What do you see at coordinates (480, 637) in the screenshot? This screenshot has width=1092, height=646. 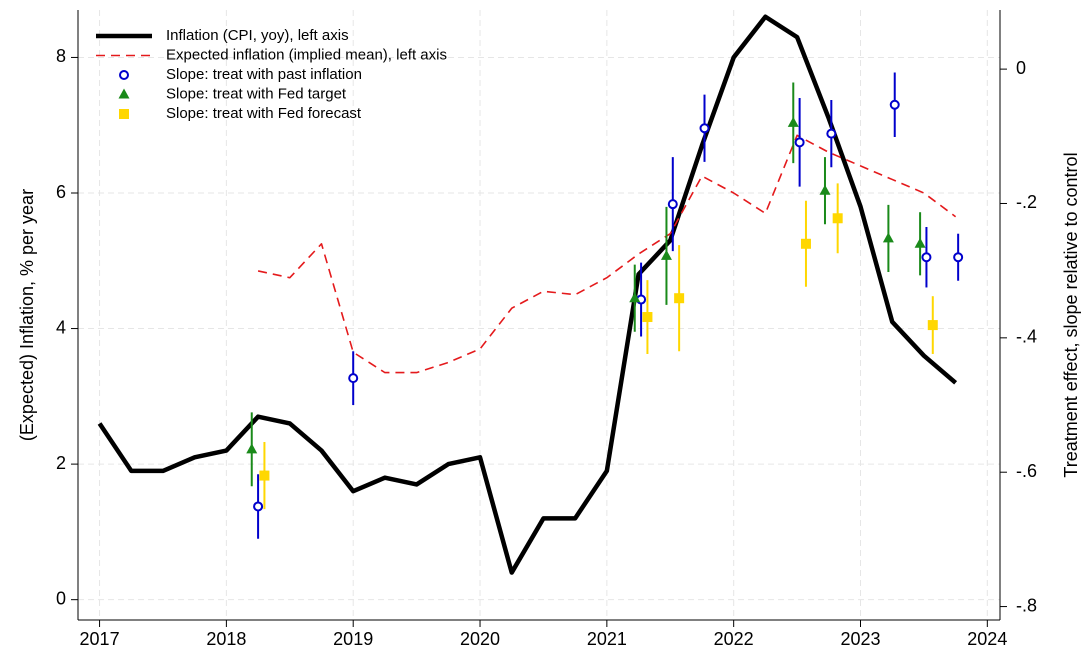 I see `x-tick-label: 2020` at bounding box center [480, 637].